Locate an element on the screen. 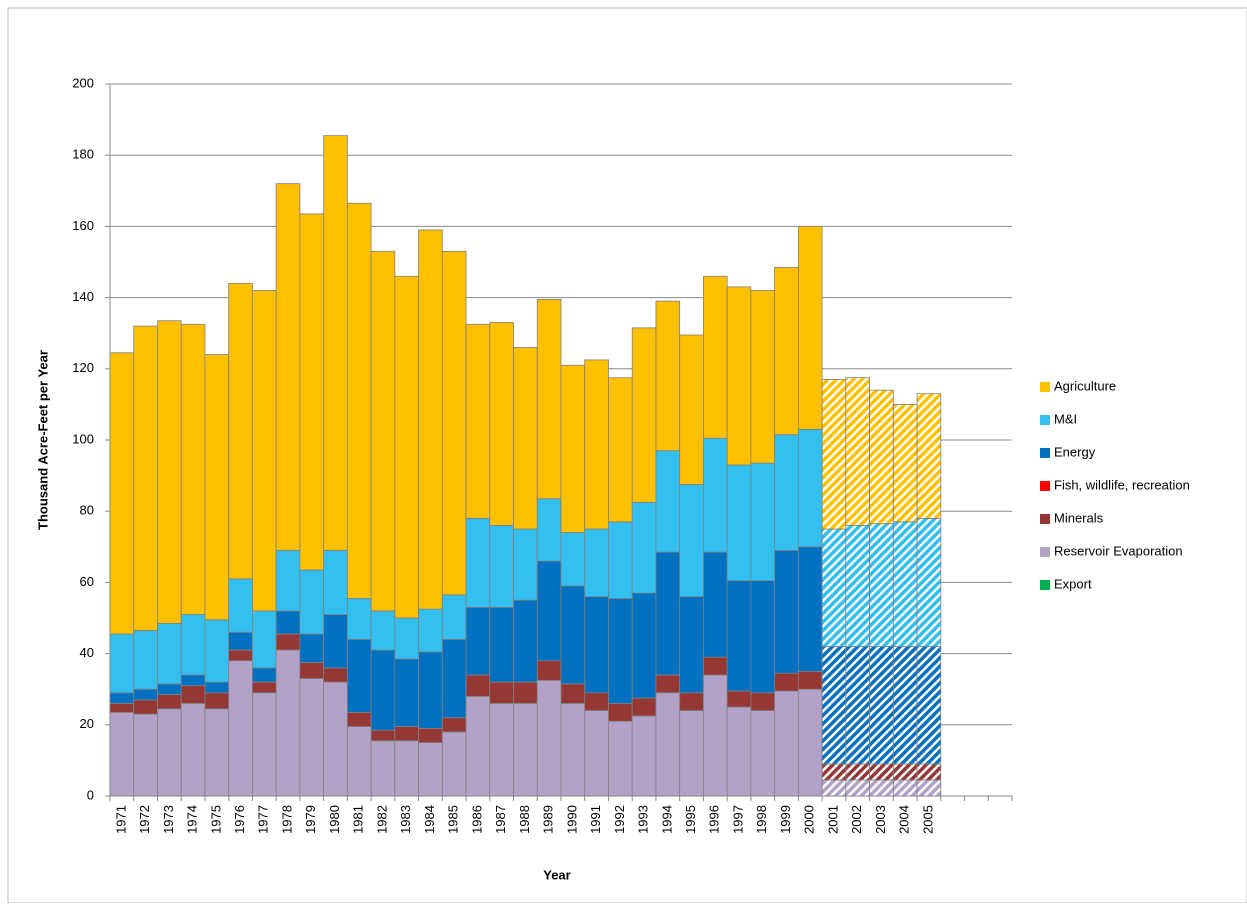 The width and height of the screenshot is (1247, 908). y-tick-label: 60 is located at coordinates (87, 581).